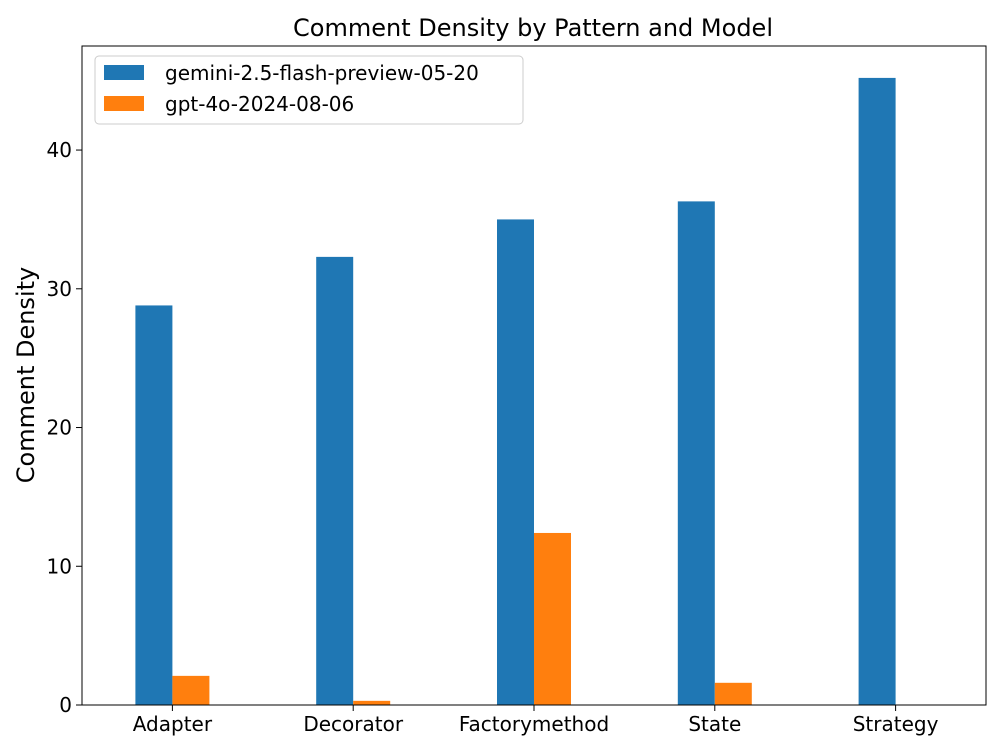 This screenshot has height=750, width=1000. Describe the element at coordinates (877, 391) in the screenshot. I see `bar-gemini-2-5-flash-preview-05-20-strategy` at that location.